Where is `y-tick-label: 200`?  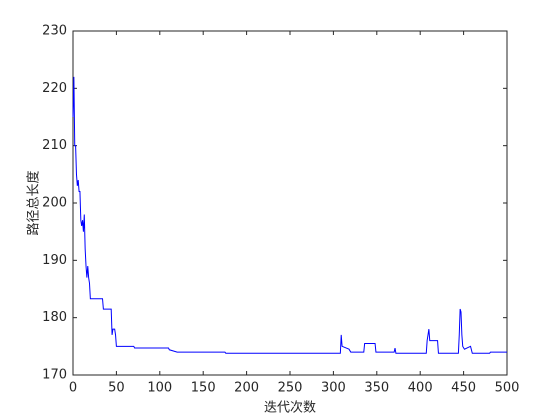
y-tick-label: 200 is located at coordinates (54, 203).